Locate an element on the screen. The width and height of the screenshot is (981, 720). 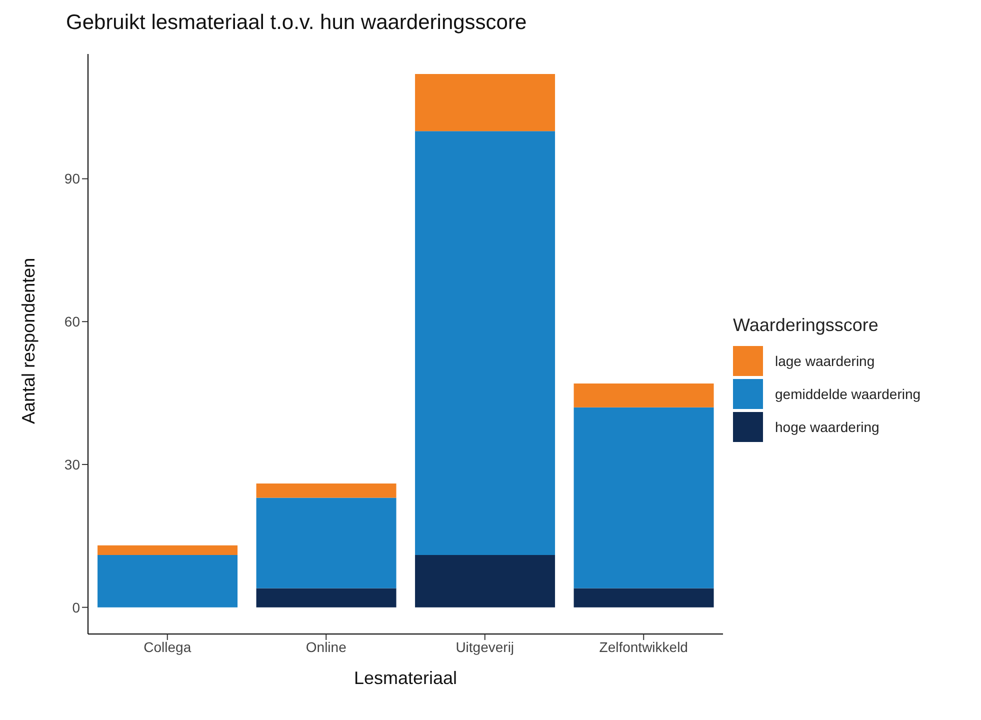
legend-label: gemiddelde waardering is located at coordinates (848, 394).